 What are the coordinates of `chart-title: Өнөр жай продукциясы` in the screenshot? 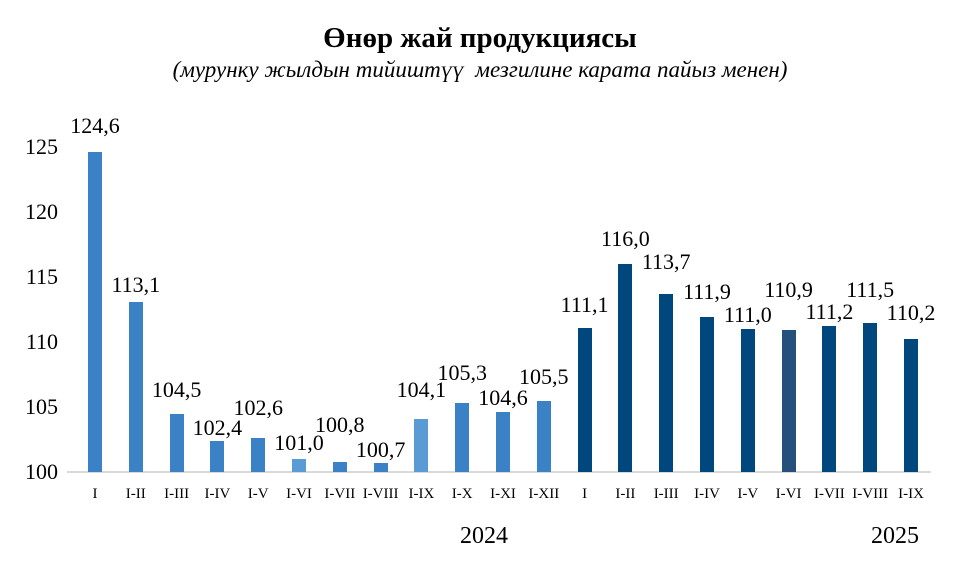 It's located at (480, 38).